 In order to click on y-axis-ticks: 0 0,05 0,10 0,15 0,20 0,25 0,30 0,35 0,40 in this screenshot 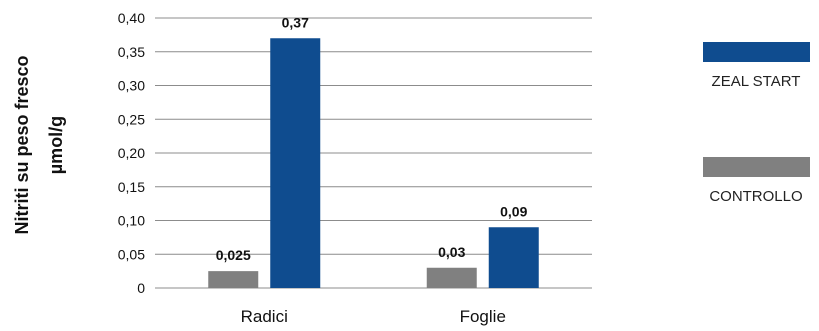, I will do `click(131, 153)`.